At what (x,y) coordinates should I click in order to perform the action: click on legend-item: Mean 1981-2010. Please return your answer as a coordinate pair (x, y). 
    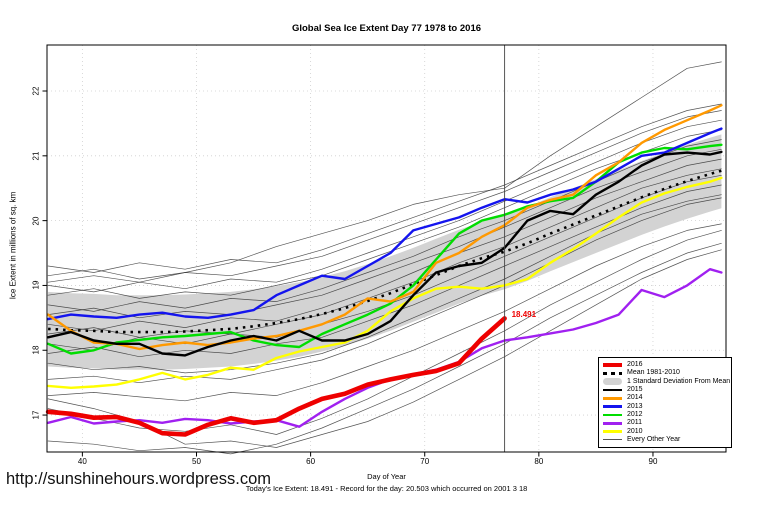
    Looking at the image, I should click on (665, 373).